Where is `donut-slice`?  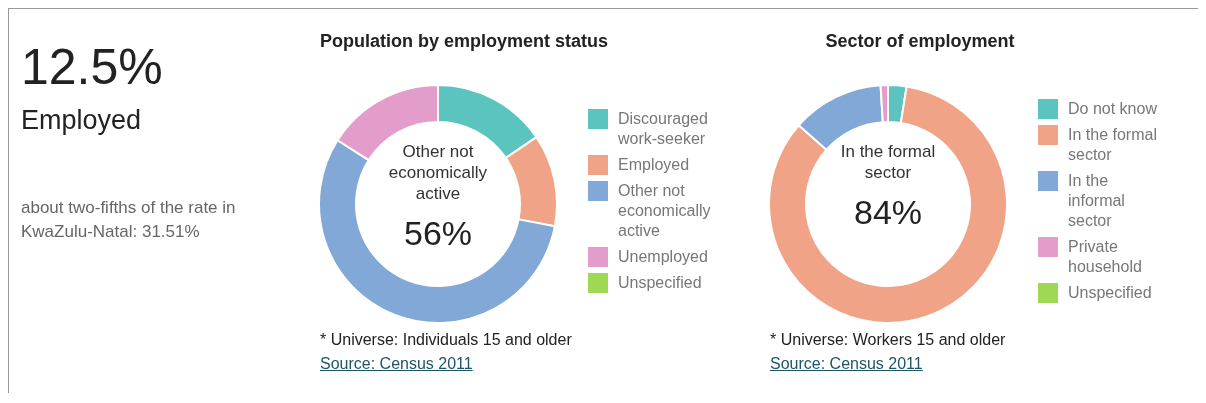
donut-slice is located at coordinates (888, 204).